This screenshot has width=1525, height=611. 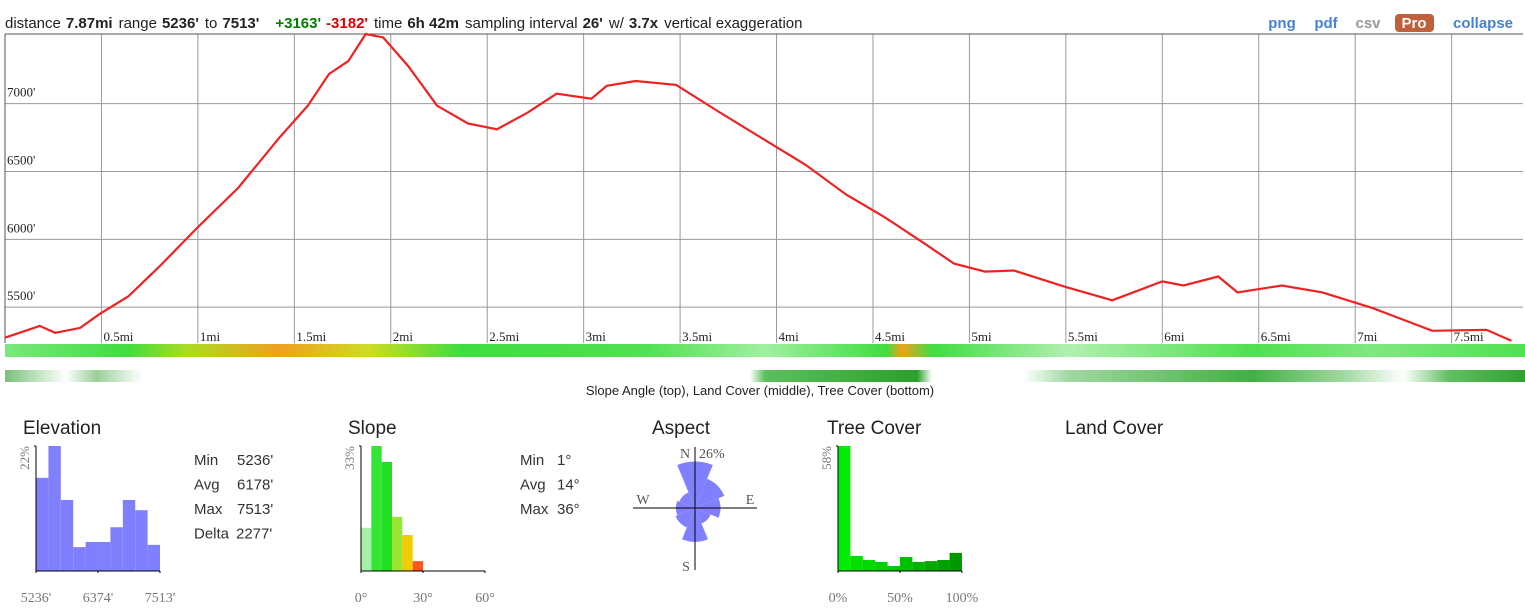 I want to click on panel-title: Land Cover, so click(x=1114, y=428).